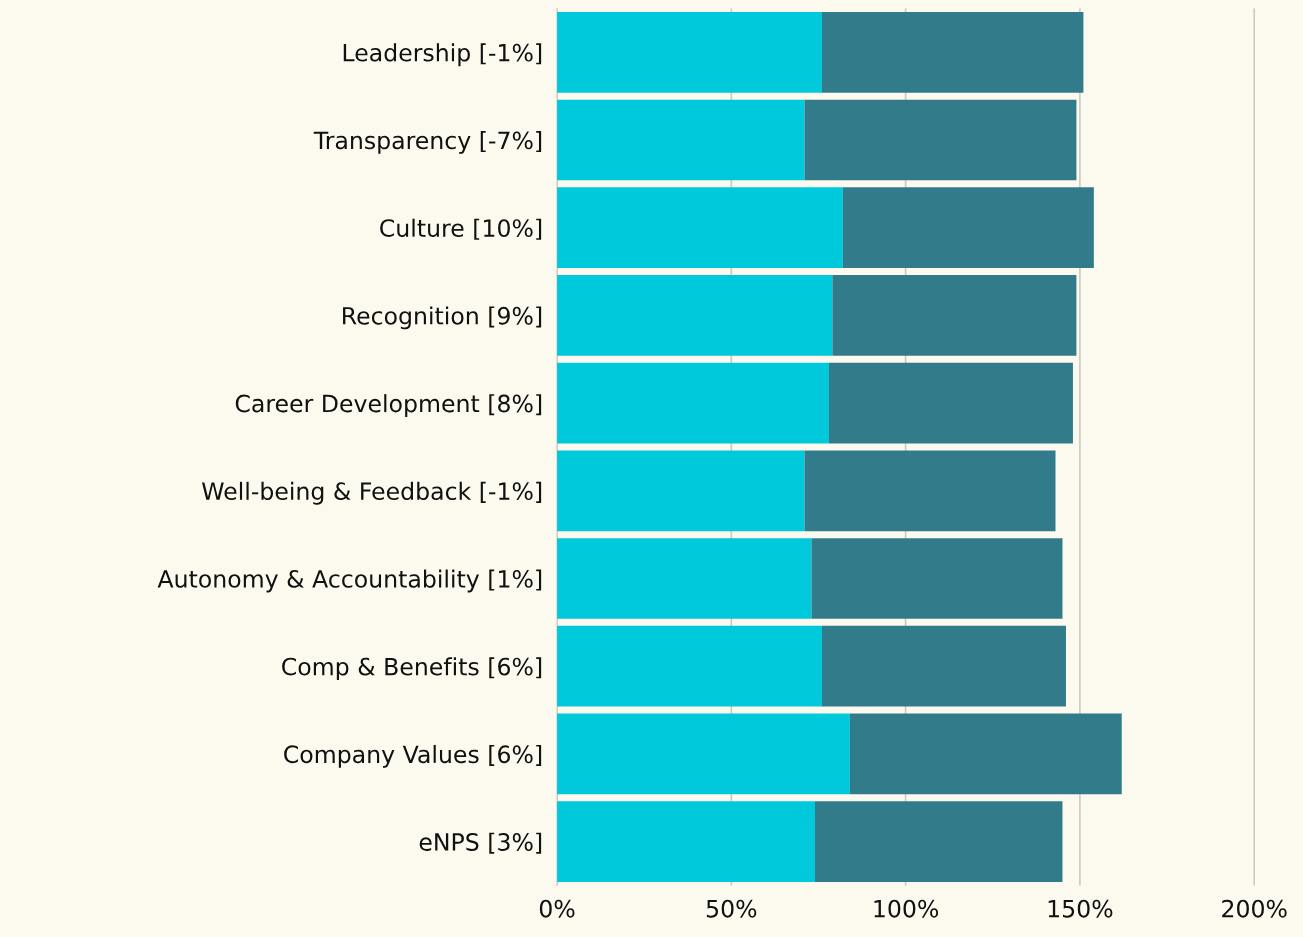 The height and width of the screenshot is (937, 1303). I want to click on y-tick-label: Leadership [-1%], so click(442, 55).